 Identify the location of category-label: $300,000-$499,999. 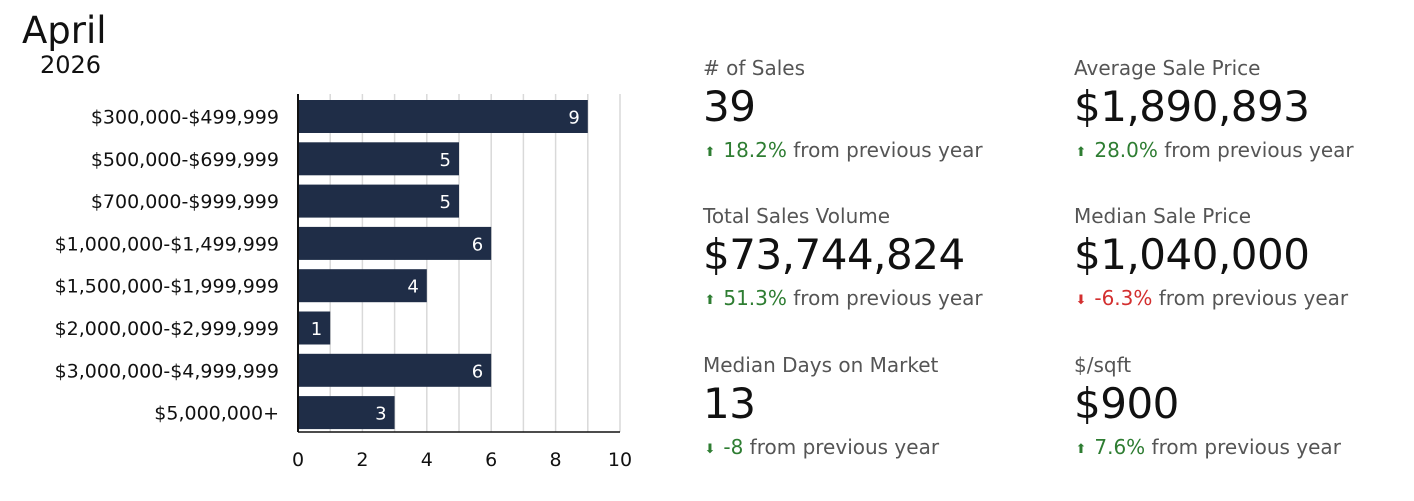
(185, 118).